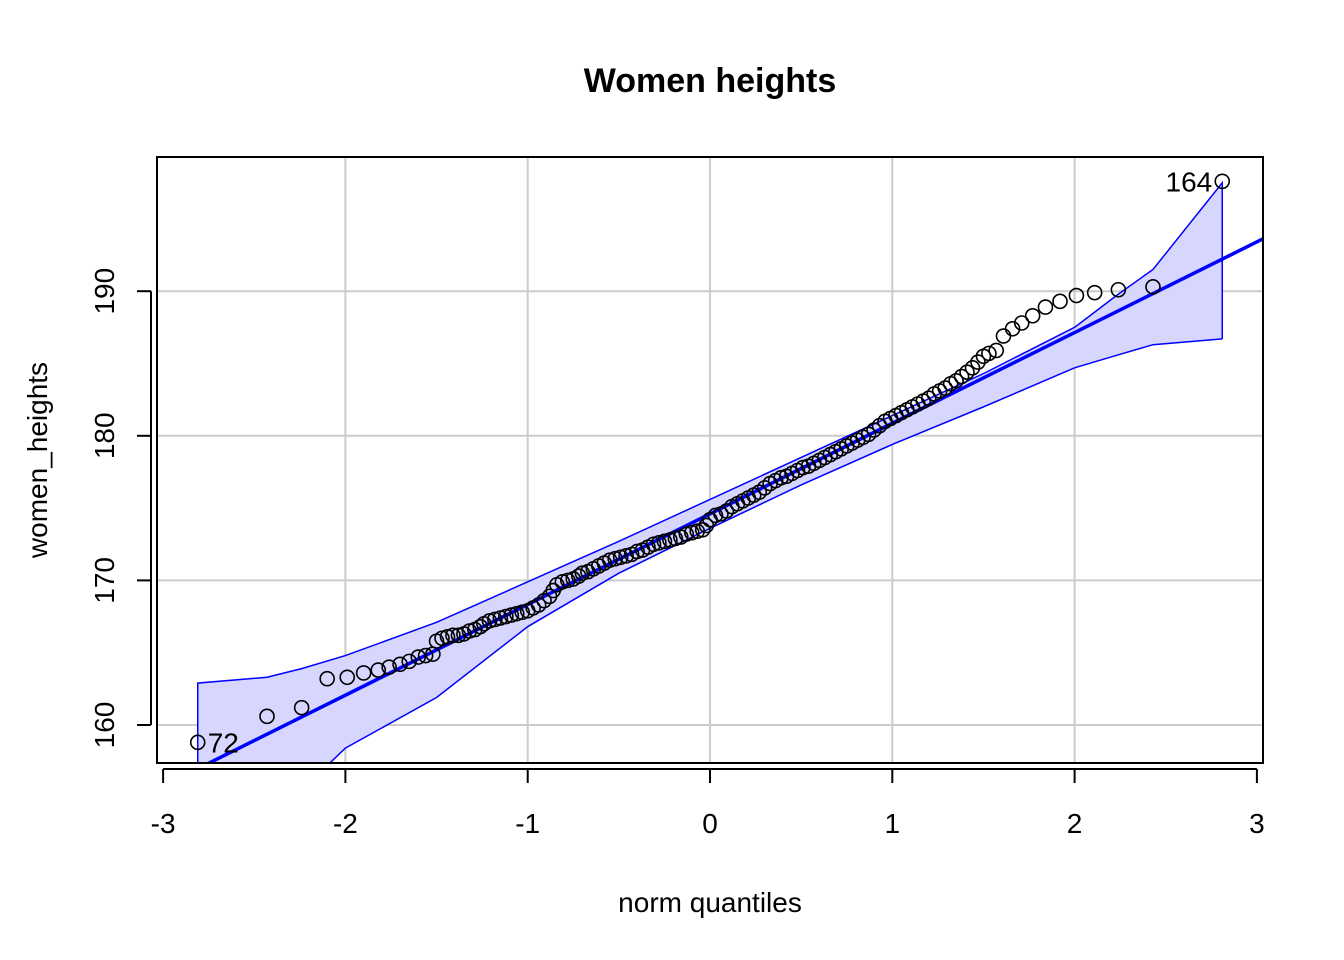  What do you see at coordinates (710, 902) in the screenshot?
I see `x-axis-label: norm quantiles` at bounding box center [710, 902].